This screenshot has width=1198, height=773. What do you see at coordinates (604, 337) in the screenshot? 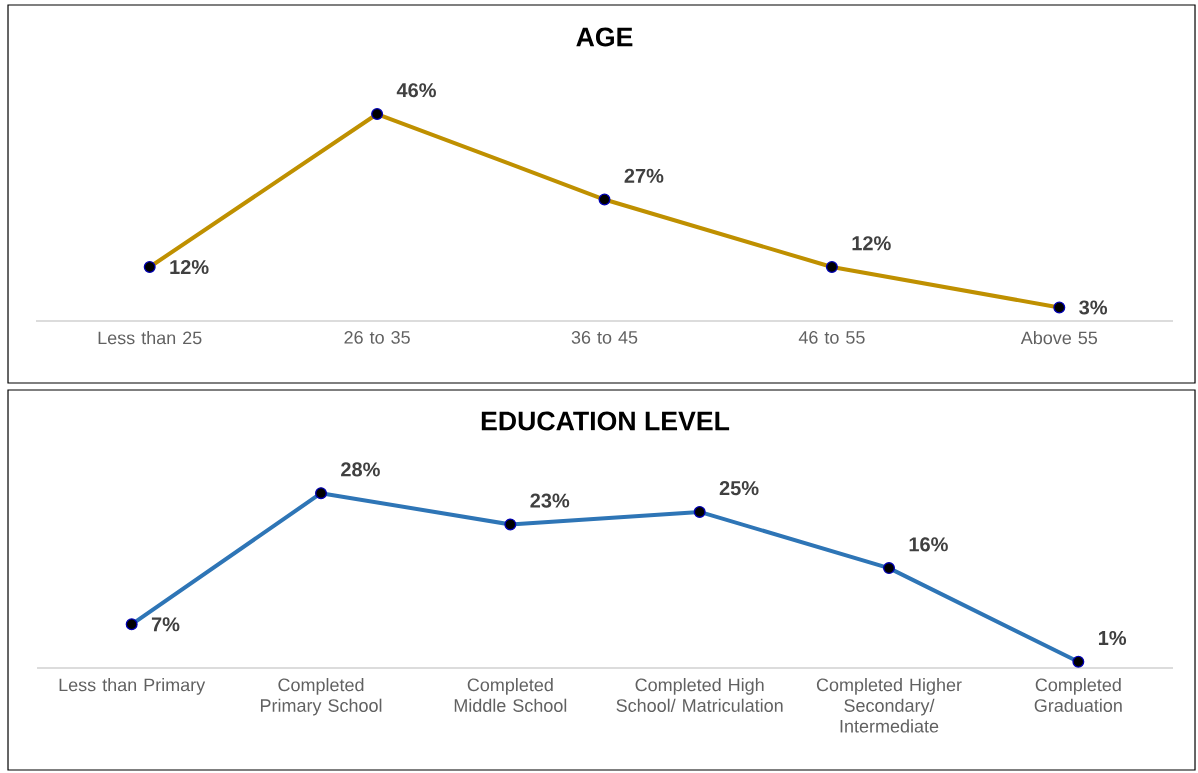
I see `x-tick-label: 36 to 45` at bounding box center [604, 337].